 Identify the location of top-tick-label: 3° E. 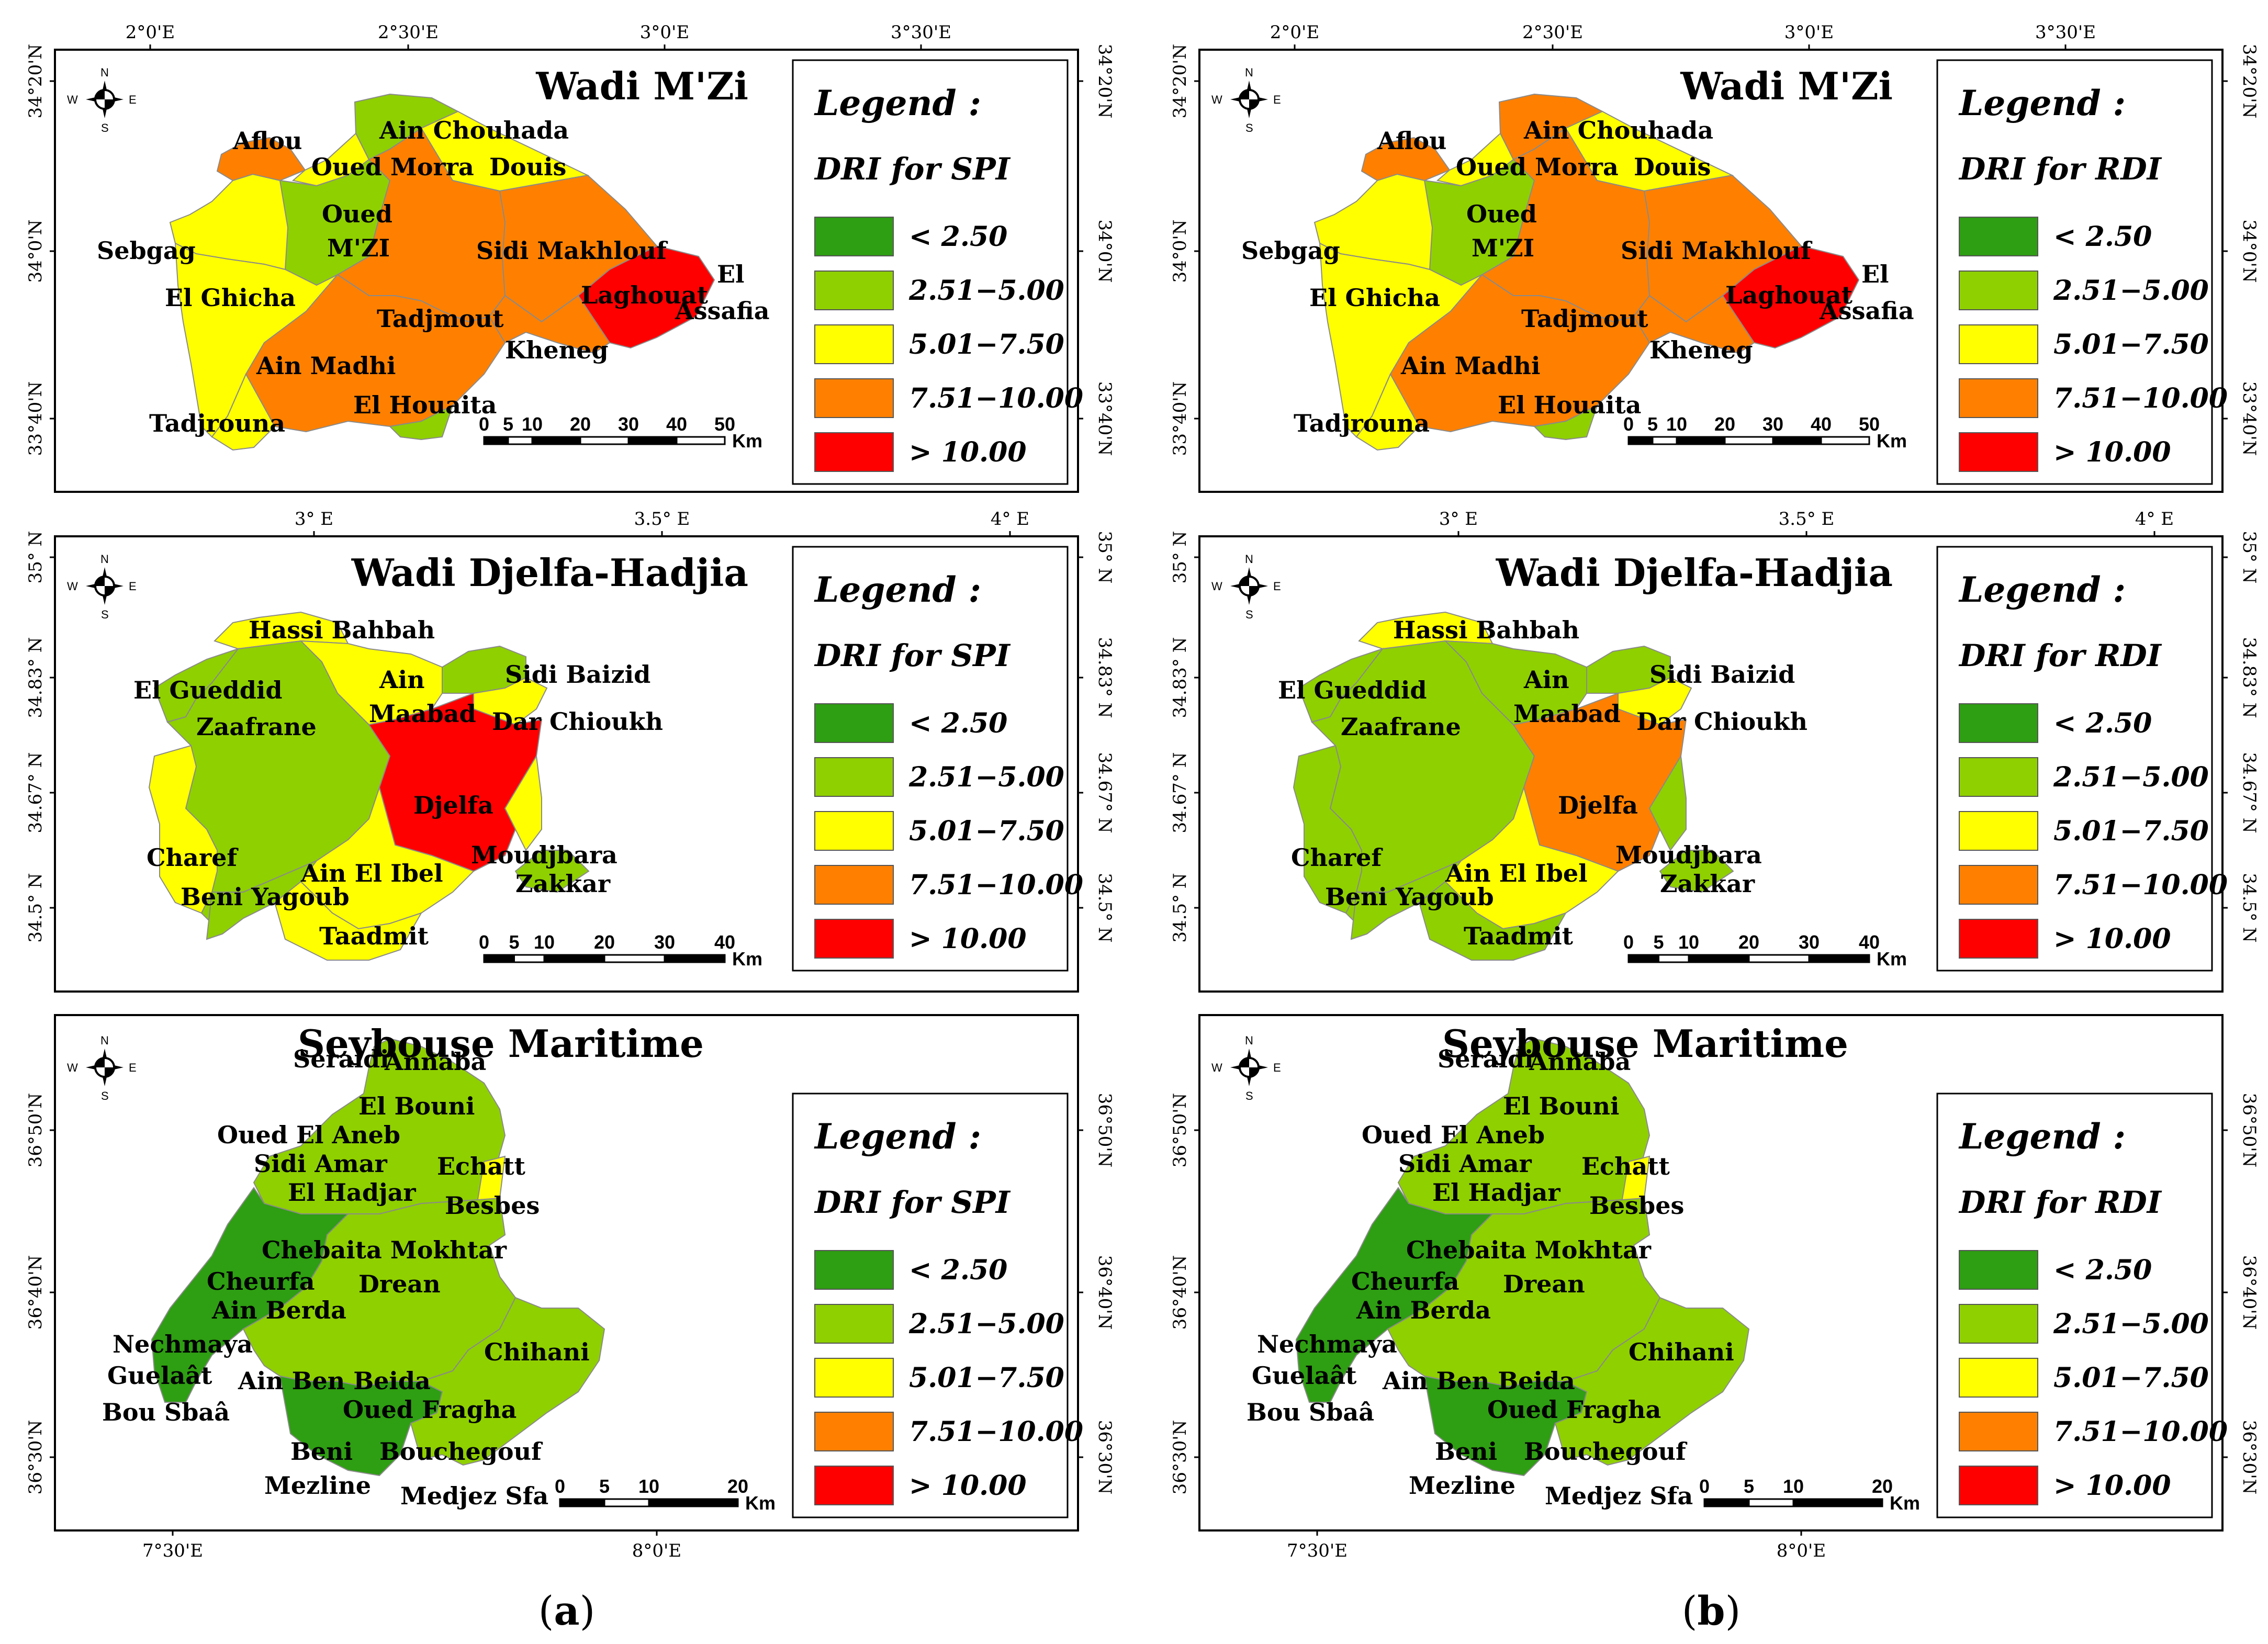
(314, 519).